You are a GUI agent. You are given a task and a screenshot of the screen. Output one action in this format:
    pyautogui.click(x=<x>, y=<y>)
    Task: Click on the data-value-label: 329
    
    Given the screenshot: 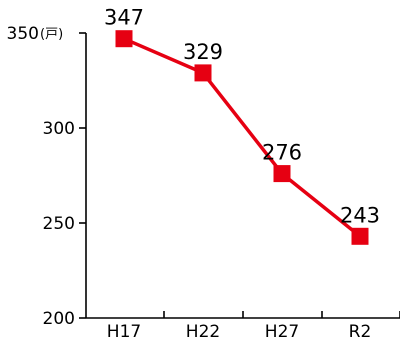 What is the action you would take?
    pyautogui.click(x=203, y=52)
    